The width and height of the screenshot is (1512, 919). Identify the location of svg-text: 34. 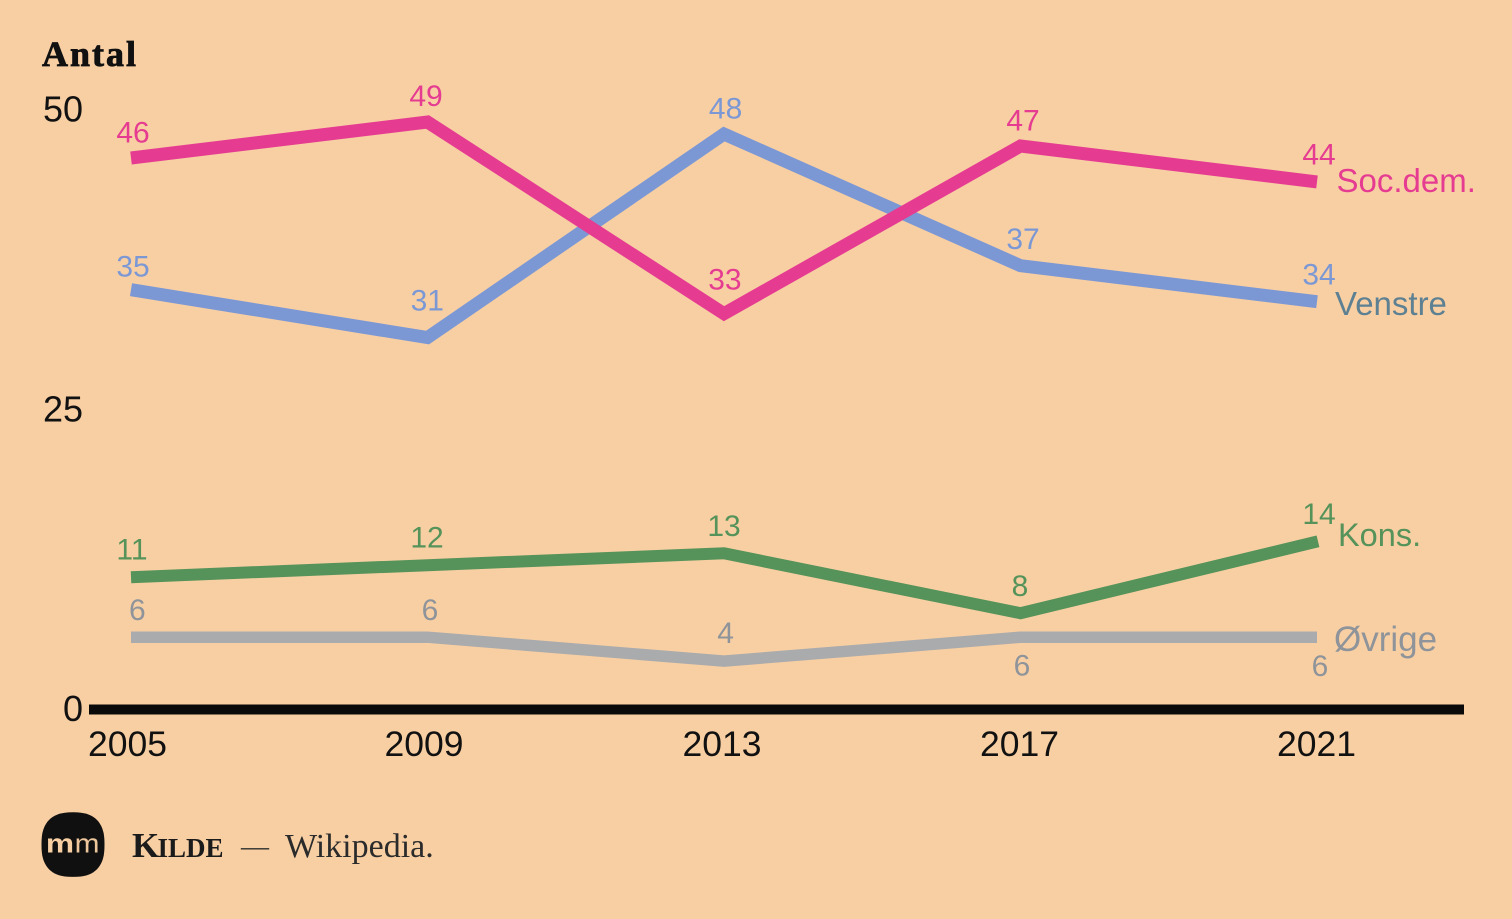
(1318, 274).